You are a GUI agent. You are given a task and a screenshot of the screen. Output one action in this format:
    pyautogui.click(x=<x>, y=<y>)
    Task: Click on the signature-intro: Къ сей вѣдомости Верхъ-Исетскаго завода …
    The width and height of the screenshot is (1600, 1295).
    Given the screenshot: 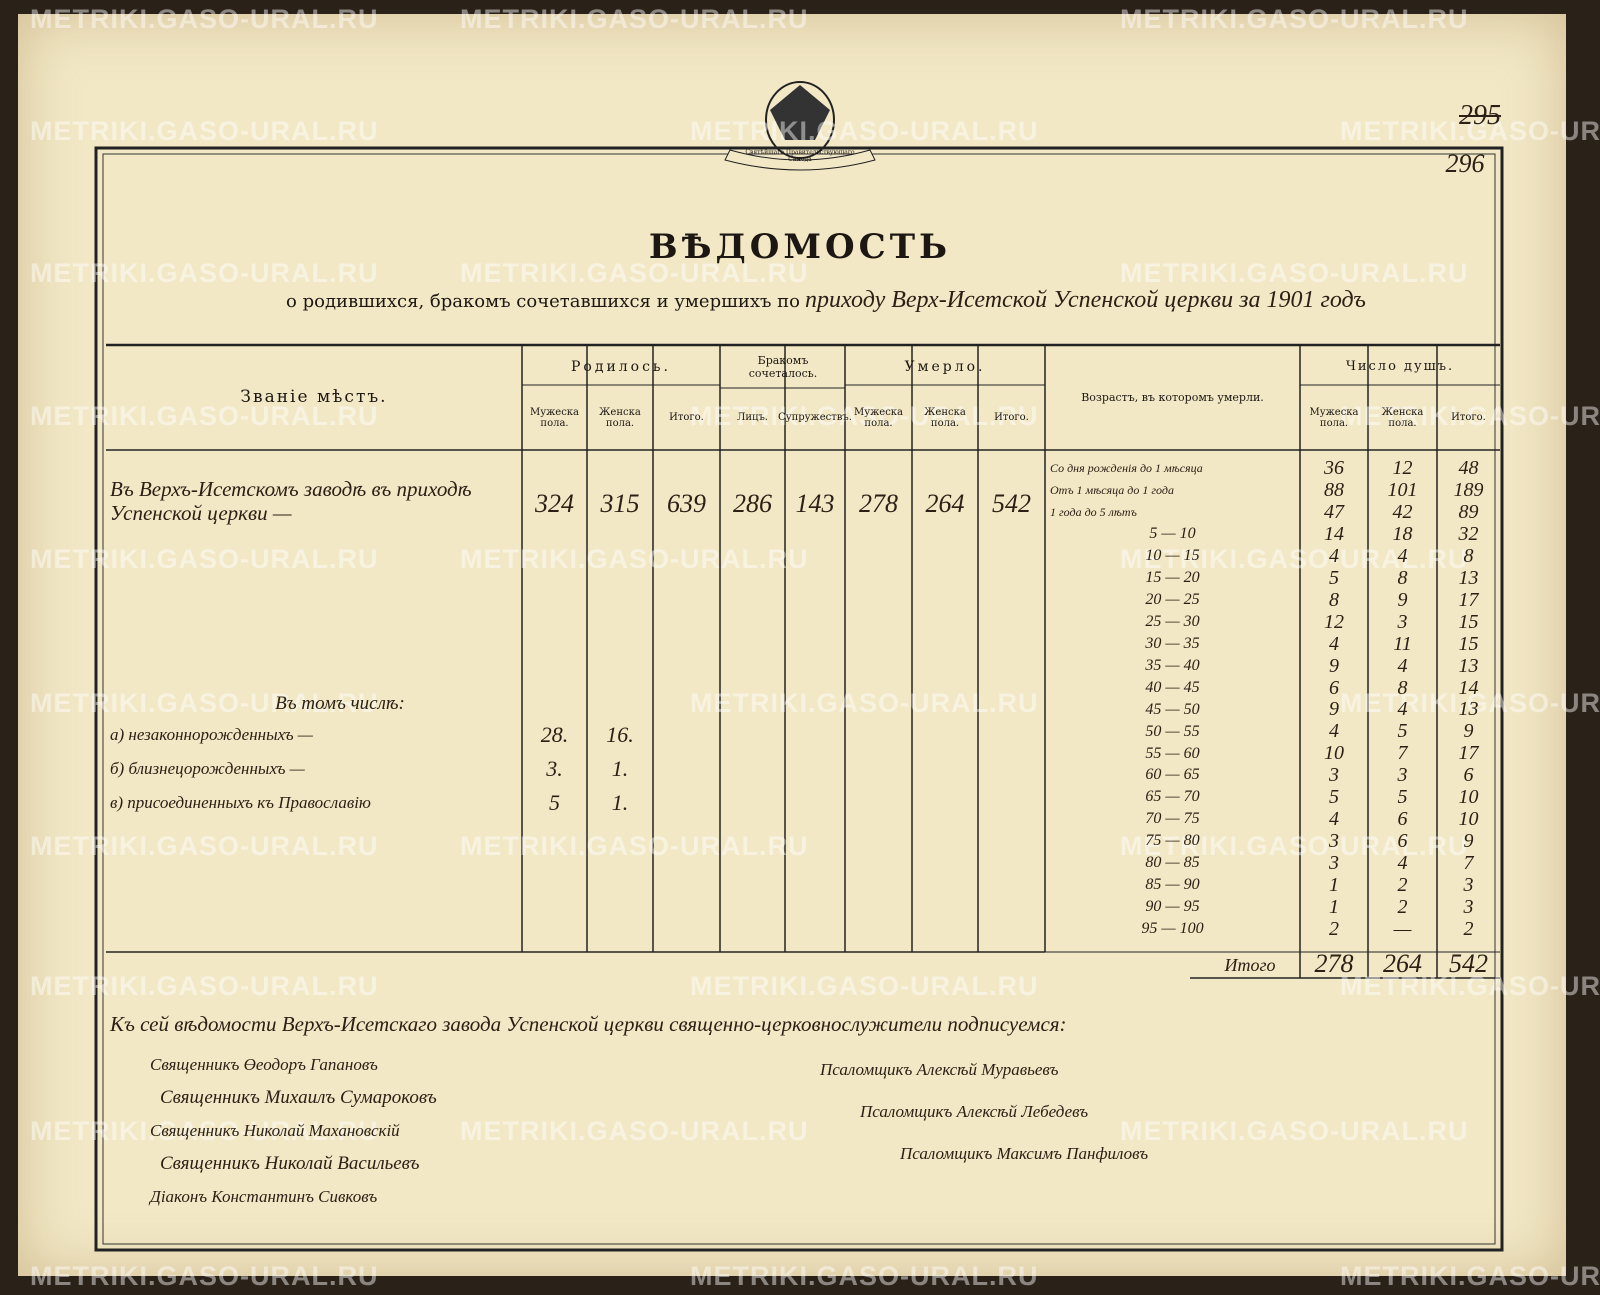 What is the action you would take?
    pyautogui.click(x=588, y=1023)
    